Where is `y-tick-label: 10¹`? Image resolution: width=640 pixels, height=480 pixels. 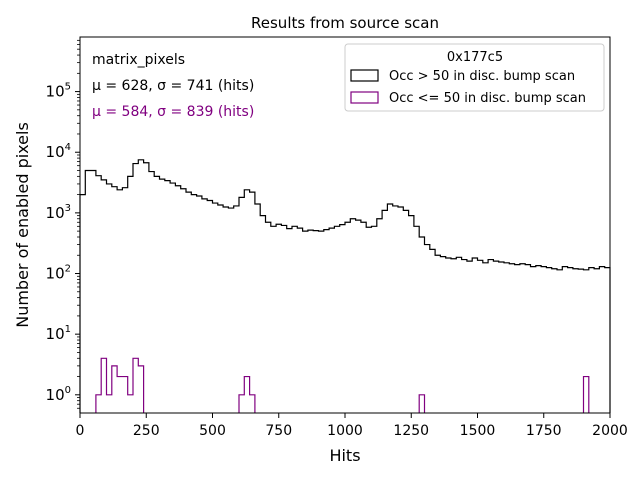 y-tick-label: 10¹ is located at coordinates (58, 333).